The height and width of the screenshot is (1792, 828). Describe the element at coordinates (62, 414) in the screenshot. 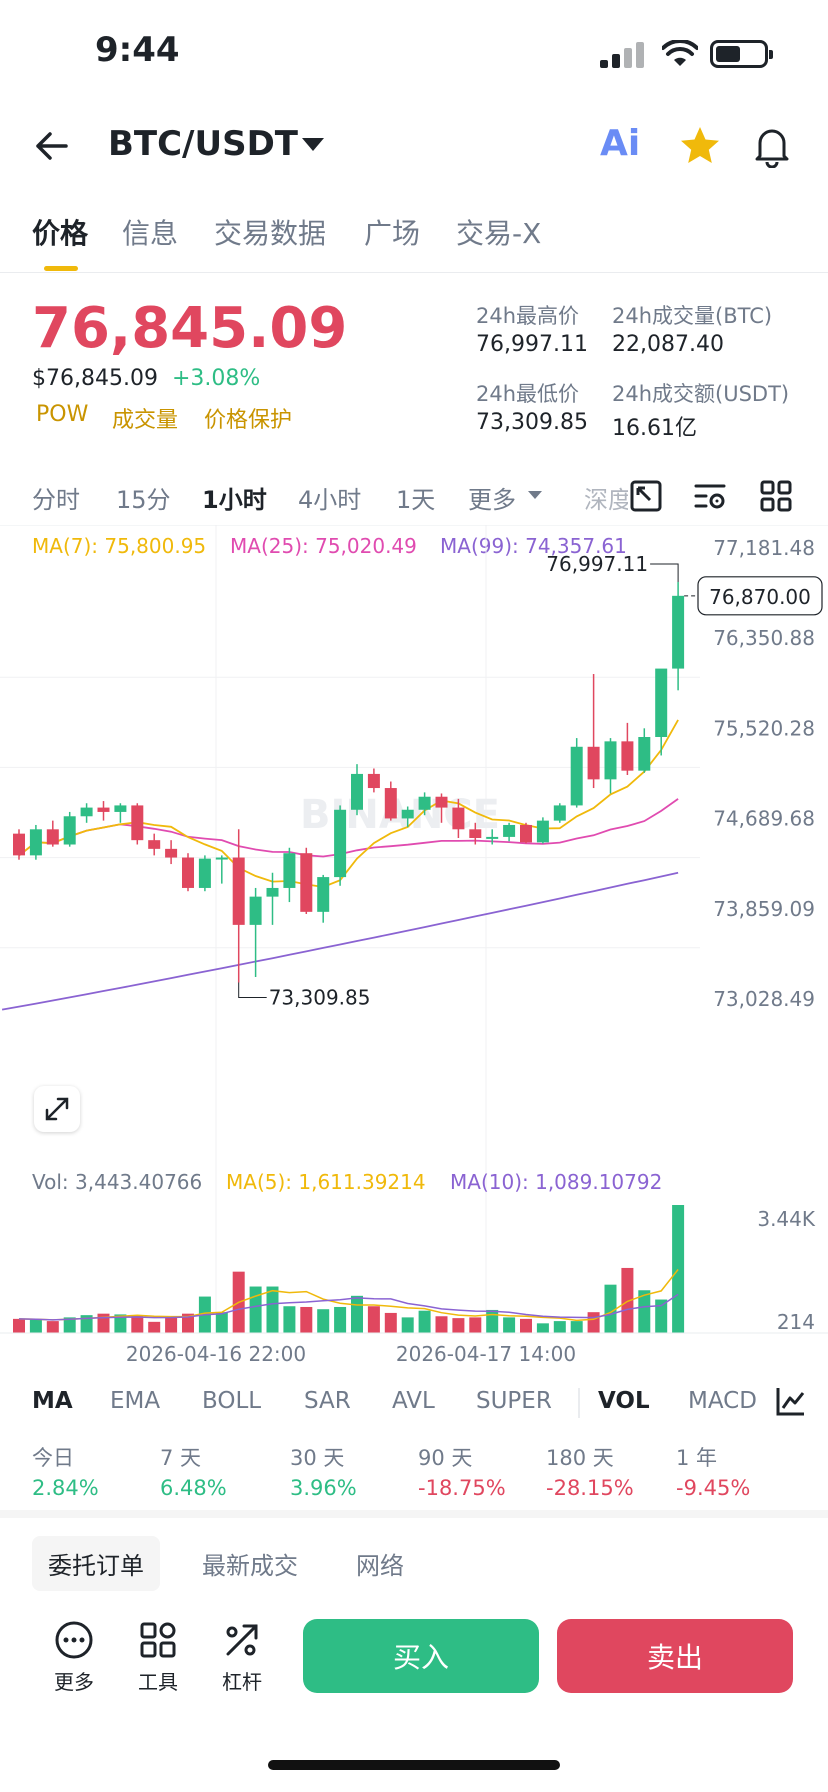

I see `tag-pow: POW` at that location.